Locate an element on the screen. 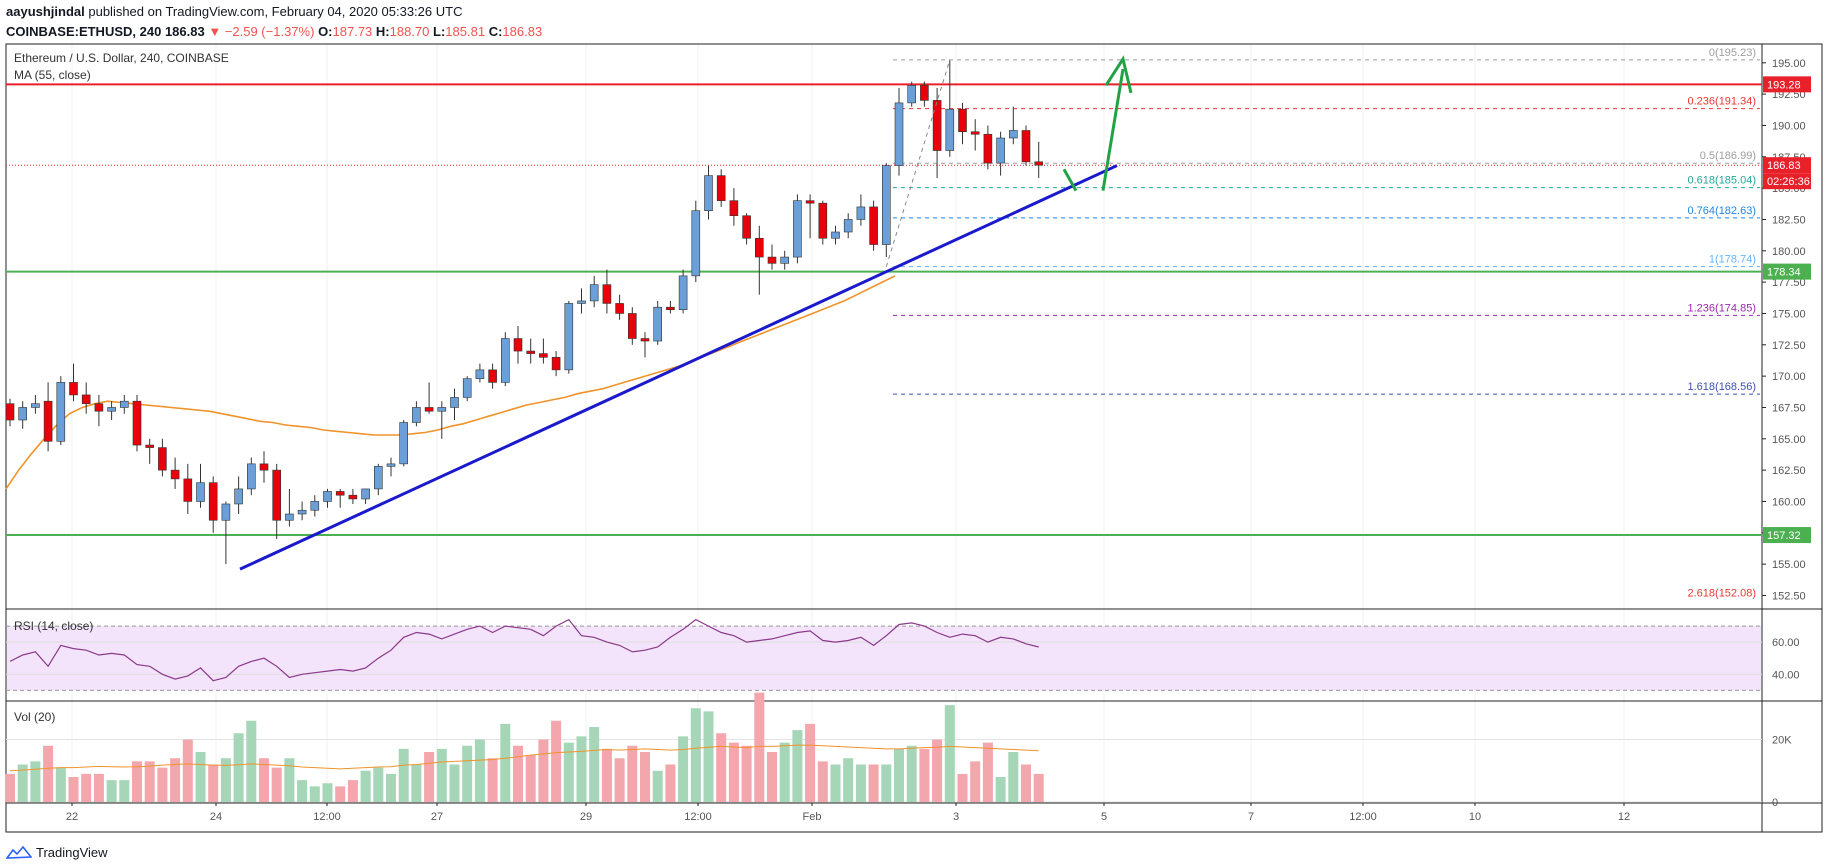 Image resolution: width=1828 pixels, height=868 pixels. price-label-text: 193.28 is located at coordinates (1784, 85).